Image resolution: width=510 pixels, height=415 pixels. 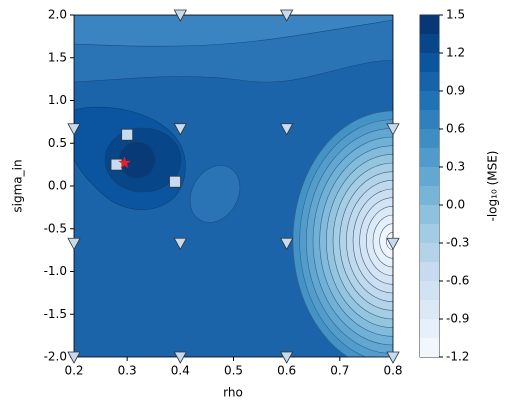 What do you see at coordinates (233, 371) in the screenshot?
I see `x-tick-label: 0.5` at bounding box center [233, 371].